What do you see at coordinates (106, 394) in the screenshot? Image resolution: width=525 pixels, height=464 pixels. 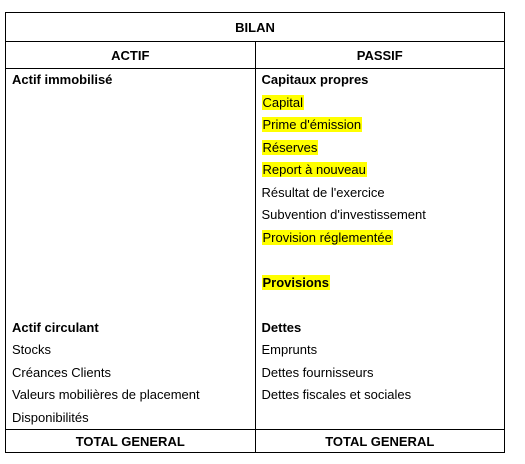 I see `list-item: Valeurs mobilières de placement` at bounding box center [106, 394].